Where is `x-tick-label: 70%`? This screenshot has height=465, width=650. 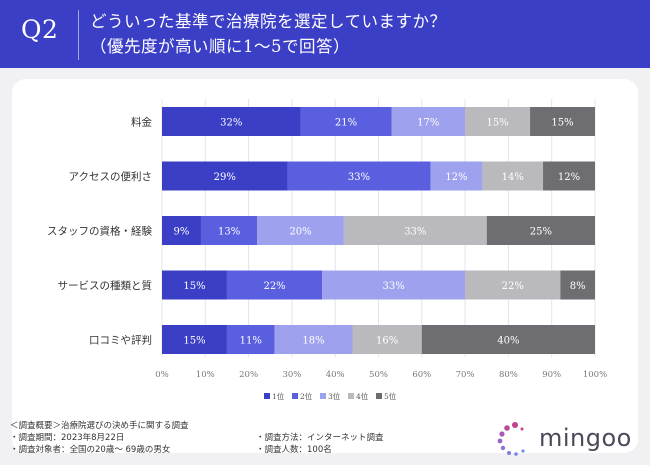 x-tick-label: 70% is located at coordinates (465, 375).